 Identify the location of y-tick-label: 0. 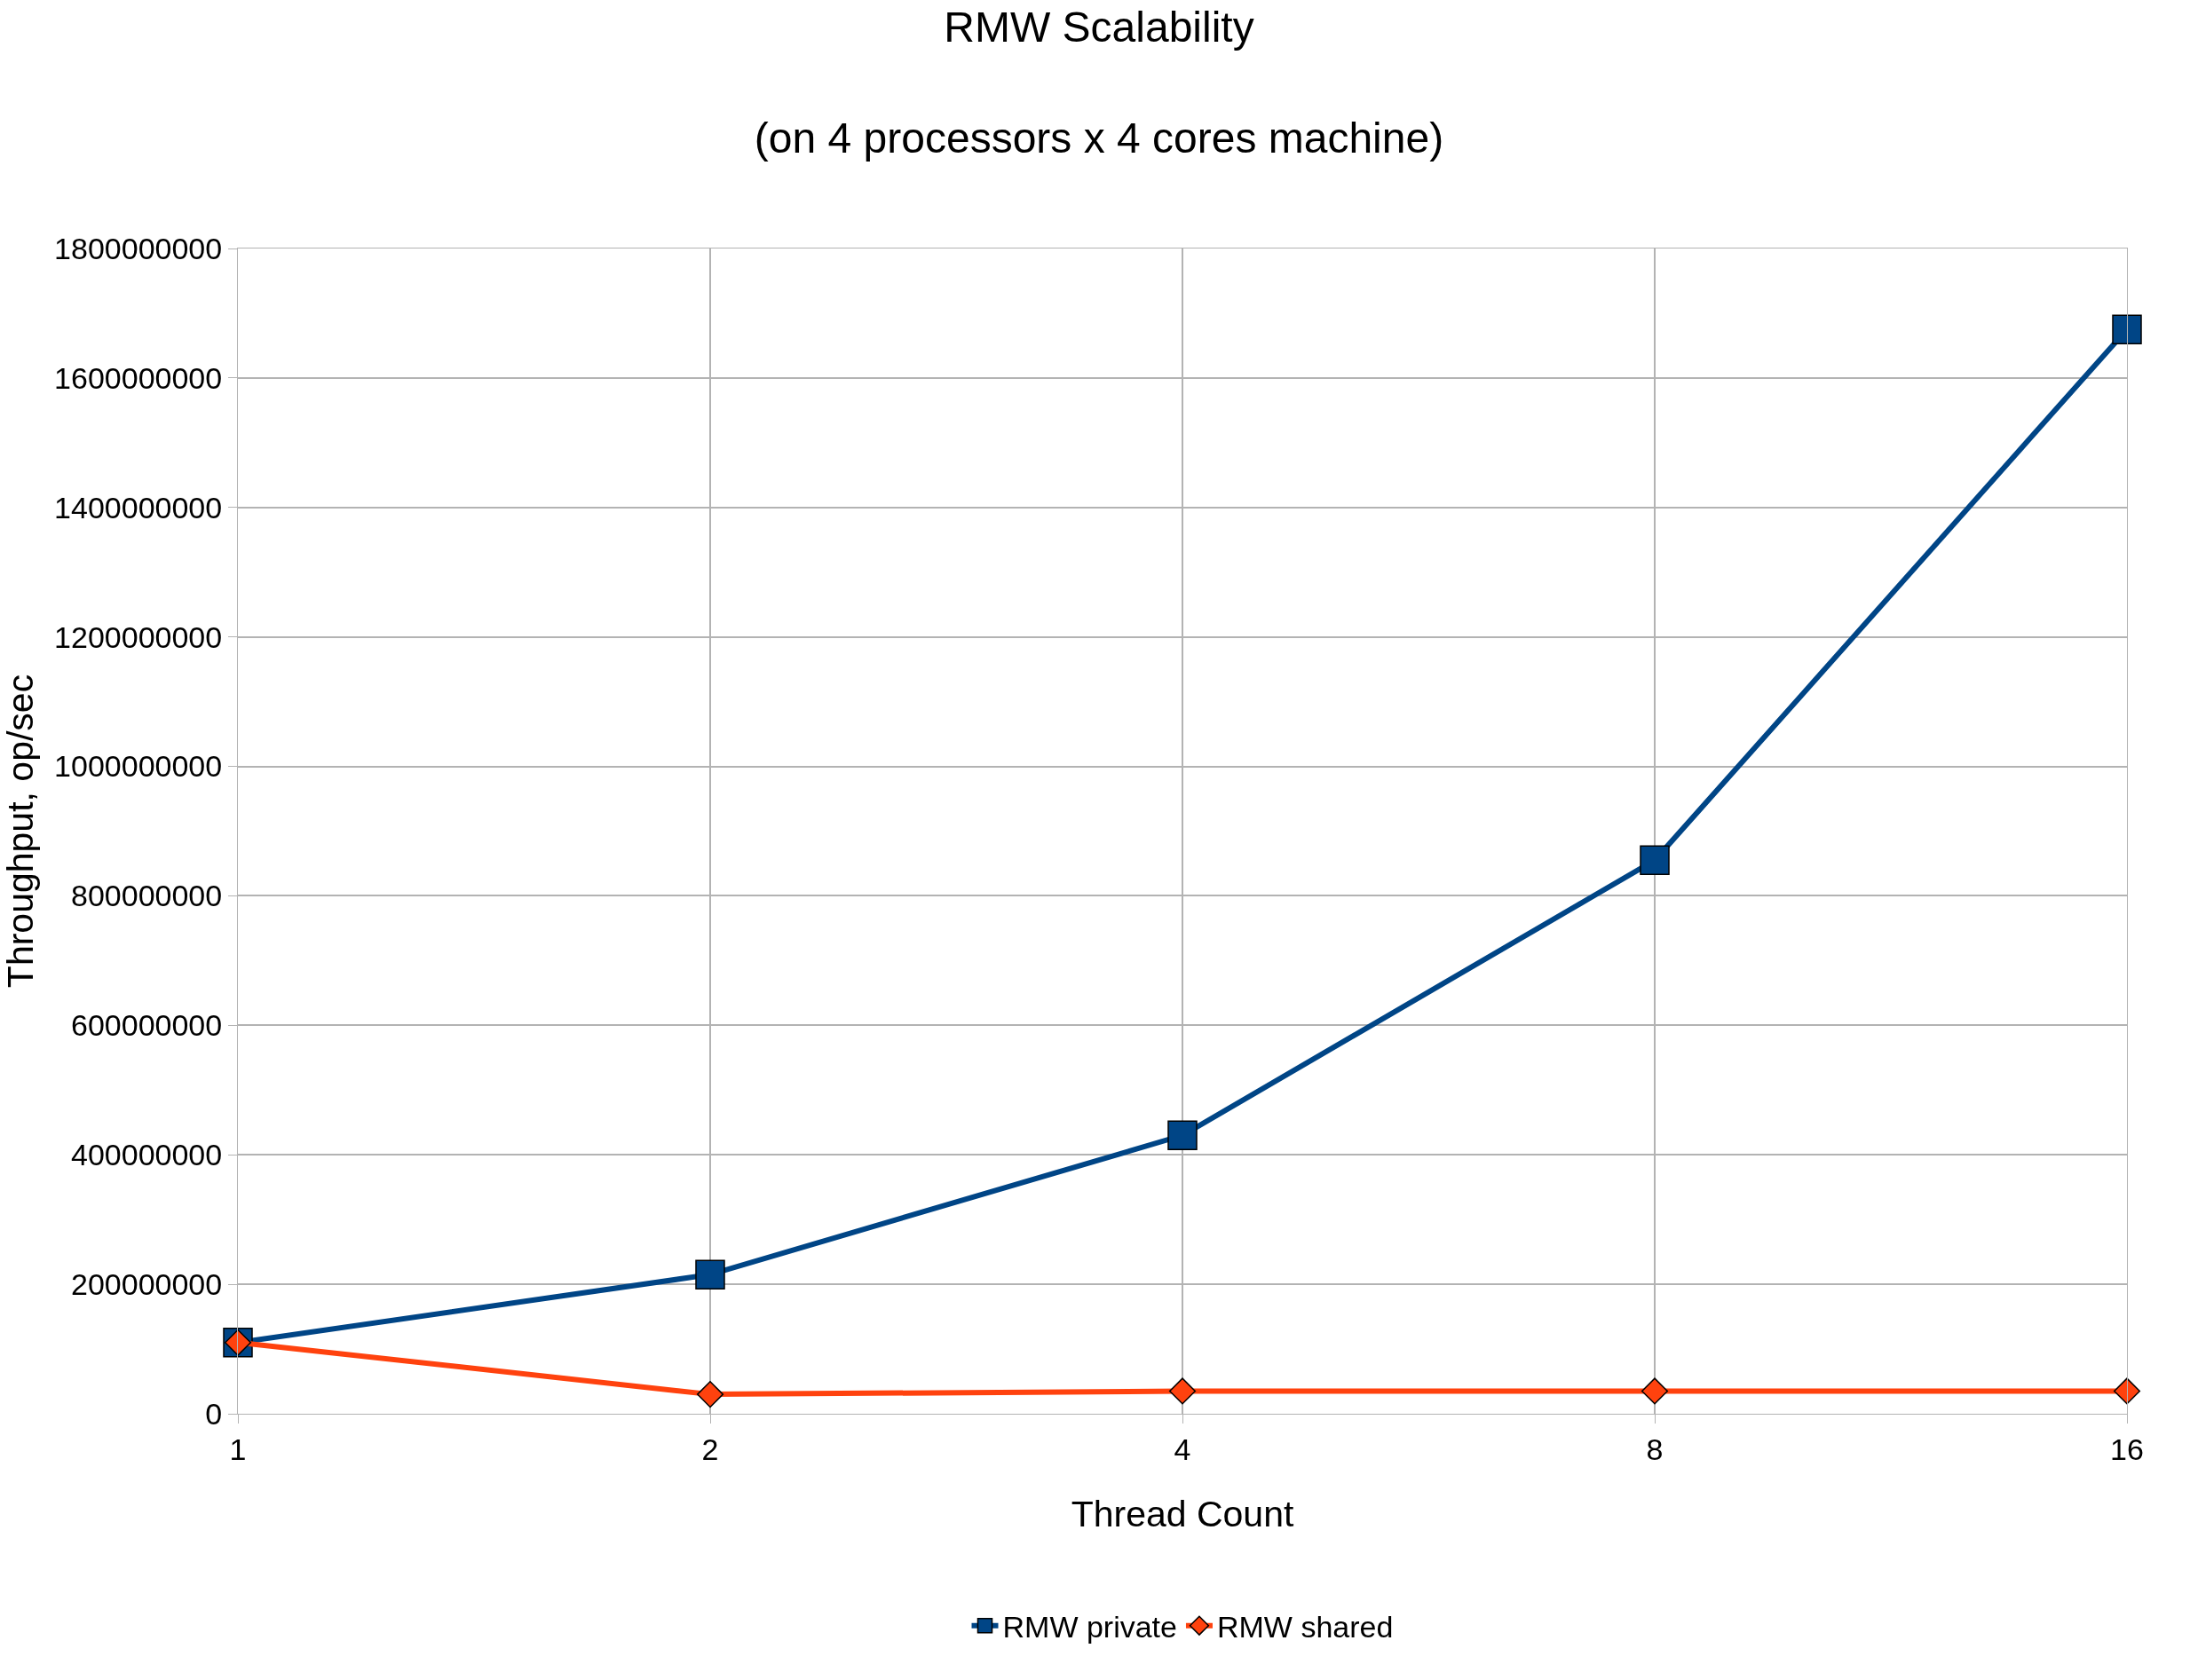
(214, 1413).